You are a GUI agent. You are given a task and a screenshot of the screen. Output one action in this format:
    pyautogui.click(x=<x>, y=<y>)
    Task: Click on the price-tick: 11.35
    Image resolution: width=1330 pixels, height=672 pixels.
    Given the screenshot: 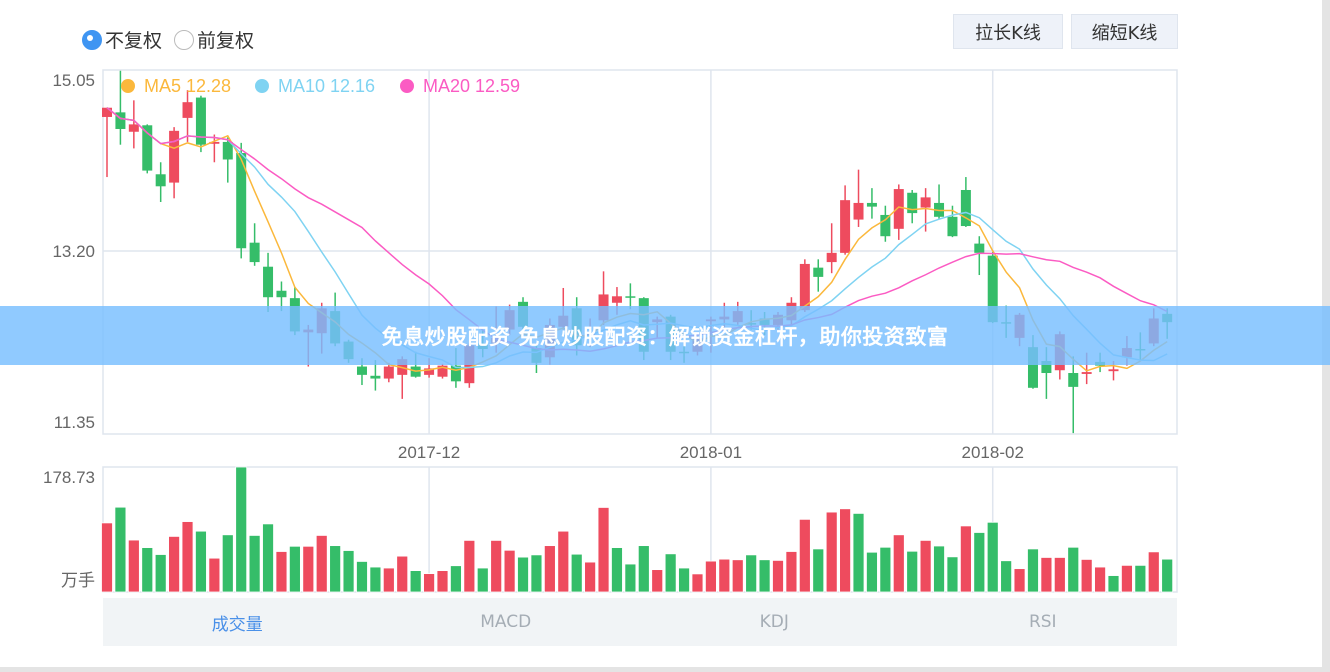 What is the action you would take?
    pyautogui.click(x=74, y=422)
    